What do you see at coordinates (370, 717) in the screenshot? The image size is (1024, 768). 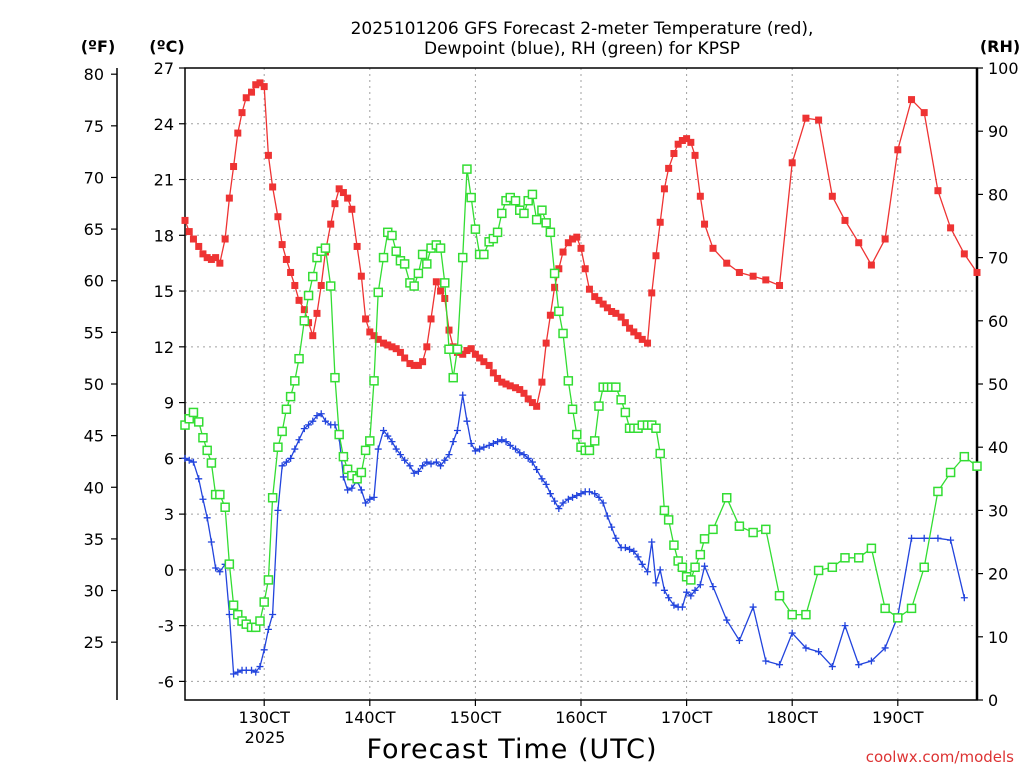 I see `x-tick-label: 140CT` at bounding box center [370, 717].